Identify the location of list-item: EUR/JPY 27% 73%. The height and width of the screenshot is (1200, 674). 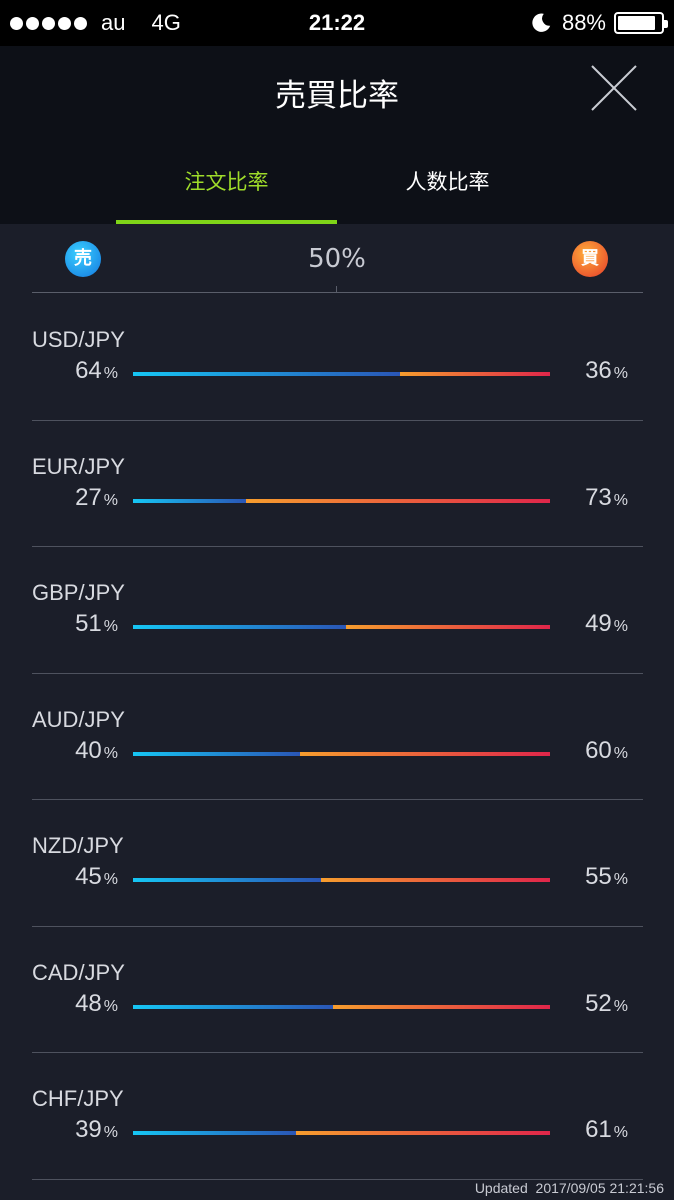
(337, 484).